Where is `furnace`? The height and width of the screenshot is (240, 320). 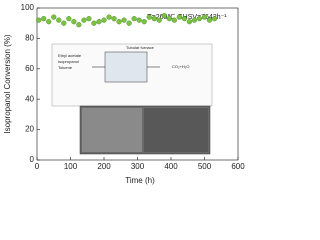 furnace is located at coordinates (126, 67).